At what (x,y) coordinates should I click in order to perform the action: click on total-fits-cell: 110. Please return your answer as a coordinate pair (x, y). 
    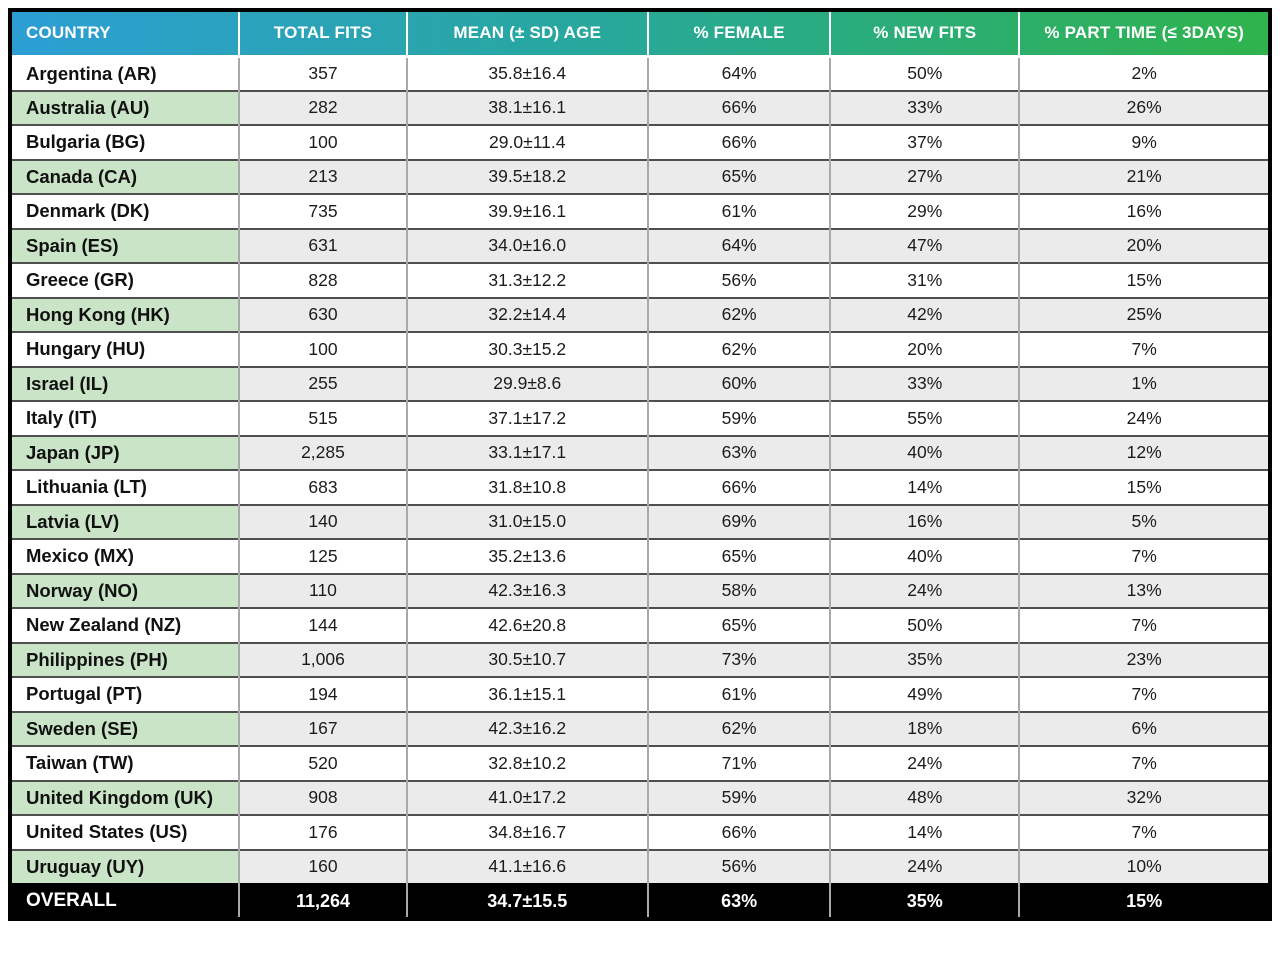
    Looking at the image, I should click on (322, 590).